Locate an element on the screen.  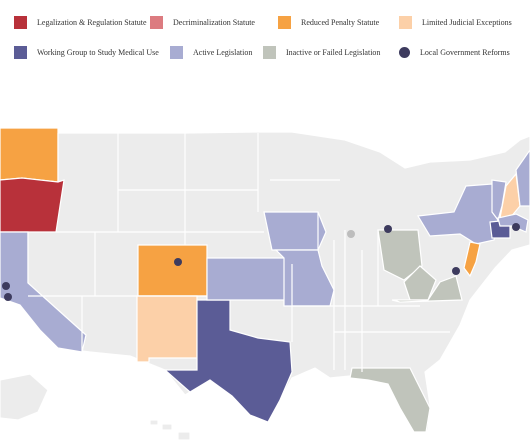
state-maine is located at coordinates (522, 177).